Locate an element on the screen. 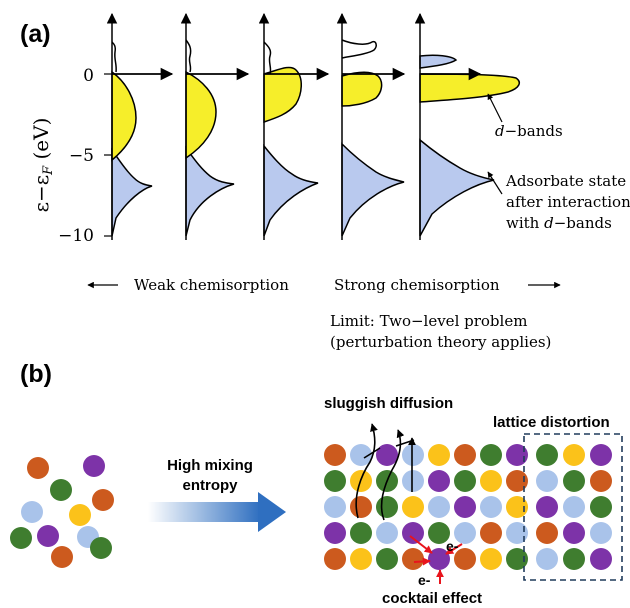 This screenshot has height=608, width=630. mixing-arrow is located at coordinates (217, 512).